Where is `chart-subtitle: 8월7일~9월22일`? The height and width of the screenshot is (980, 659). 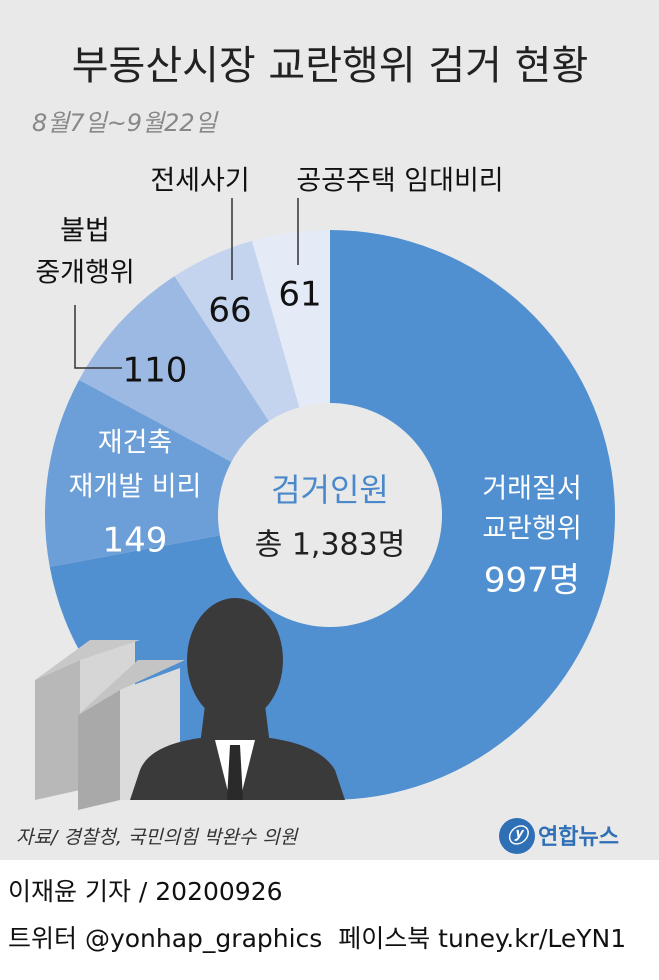
chart-subtitle: 8월7일~9월22일 is located at coordinates (125, 123).